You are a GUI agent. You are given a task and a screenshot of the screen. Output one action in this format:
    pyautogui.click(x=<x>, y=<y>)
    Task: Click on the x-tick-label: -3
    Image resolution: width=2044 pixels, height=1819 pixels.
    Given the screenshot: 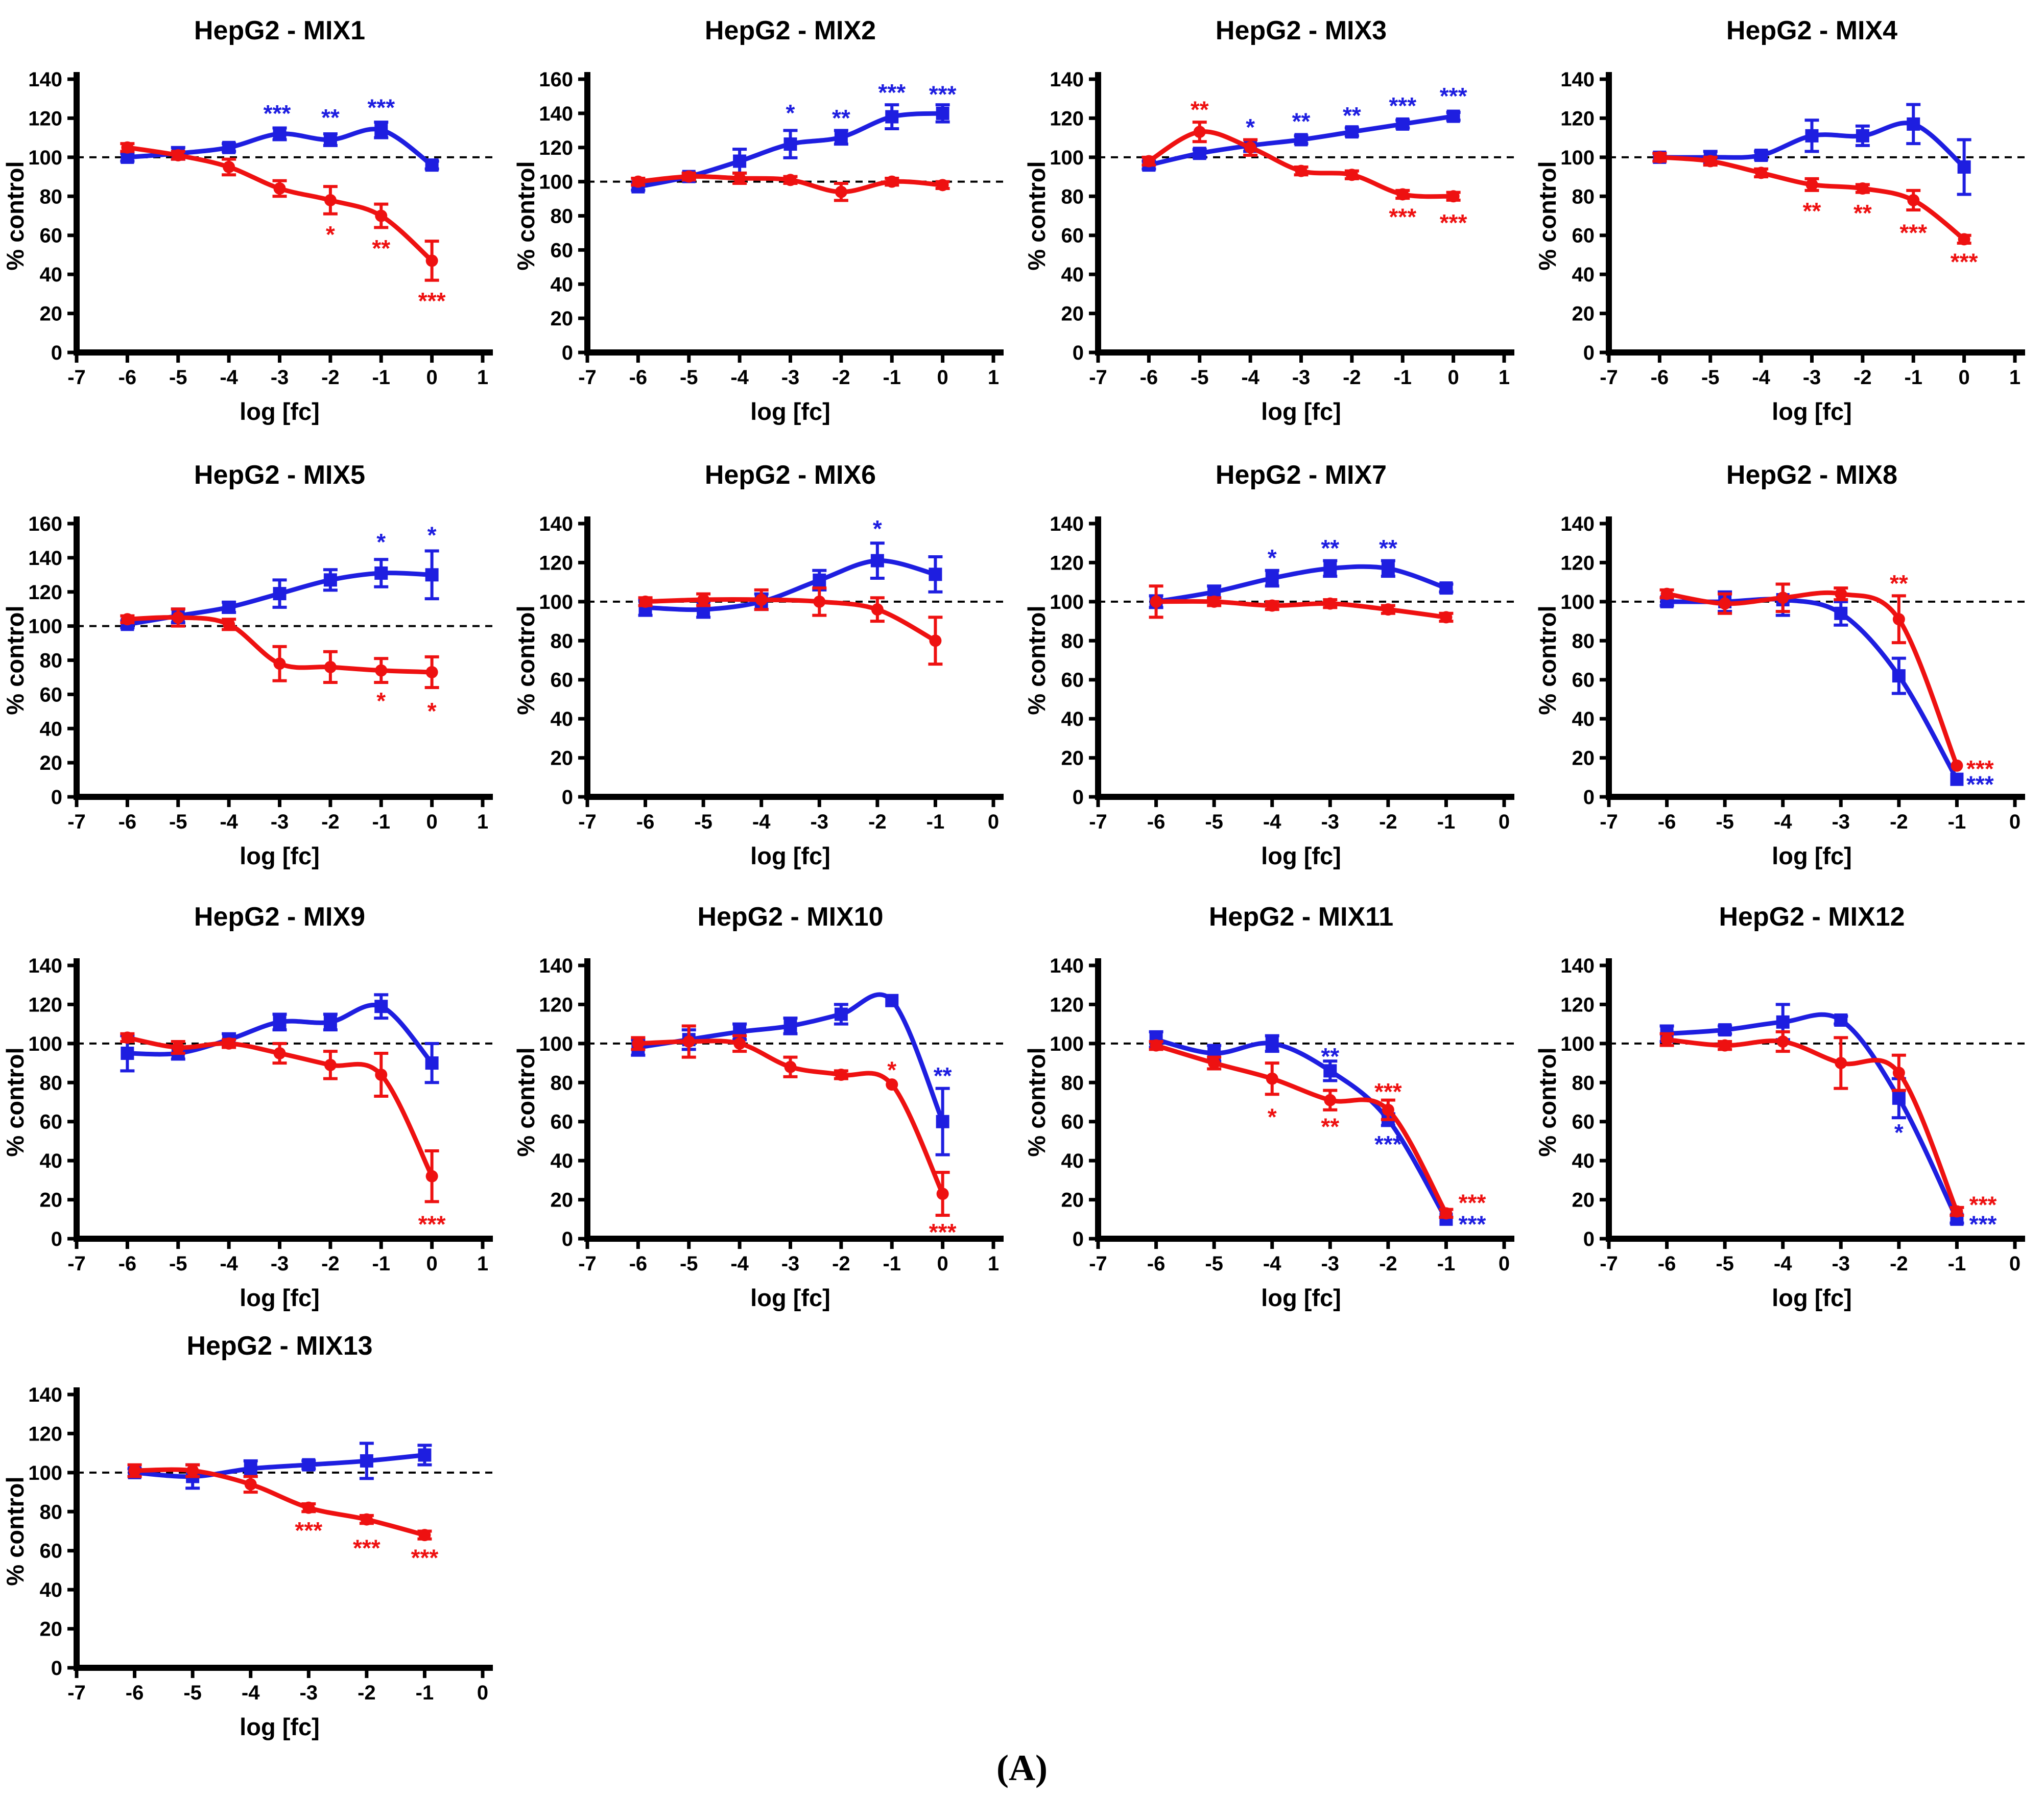 What is the action you would take?
    pyautogui.click(x=280, y=822)
    